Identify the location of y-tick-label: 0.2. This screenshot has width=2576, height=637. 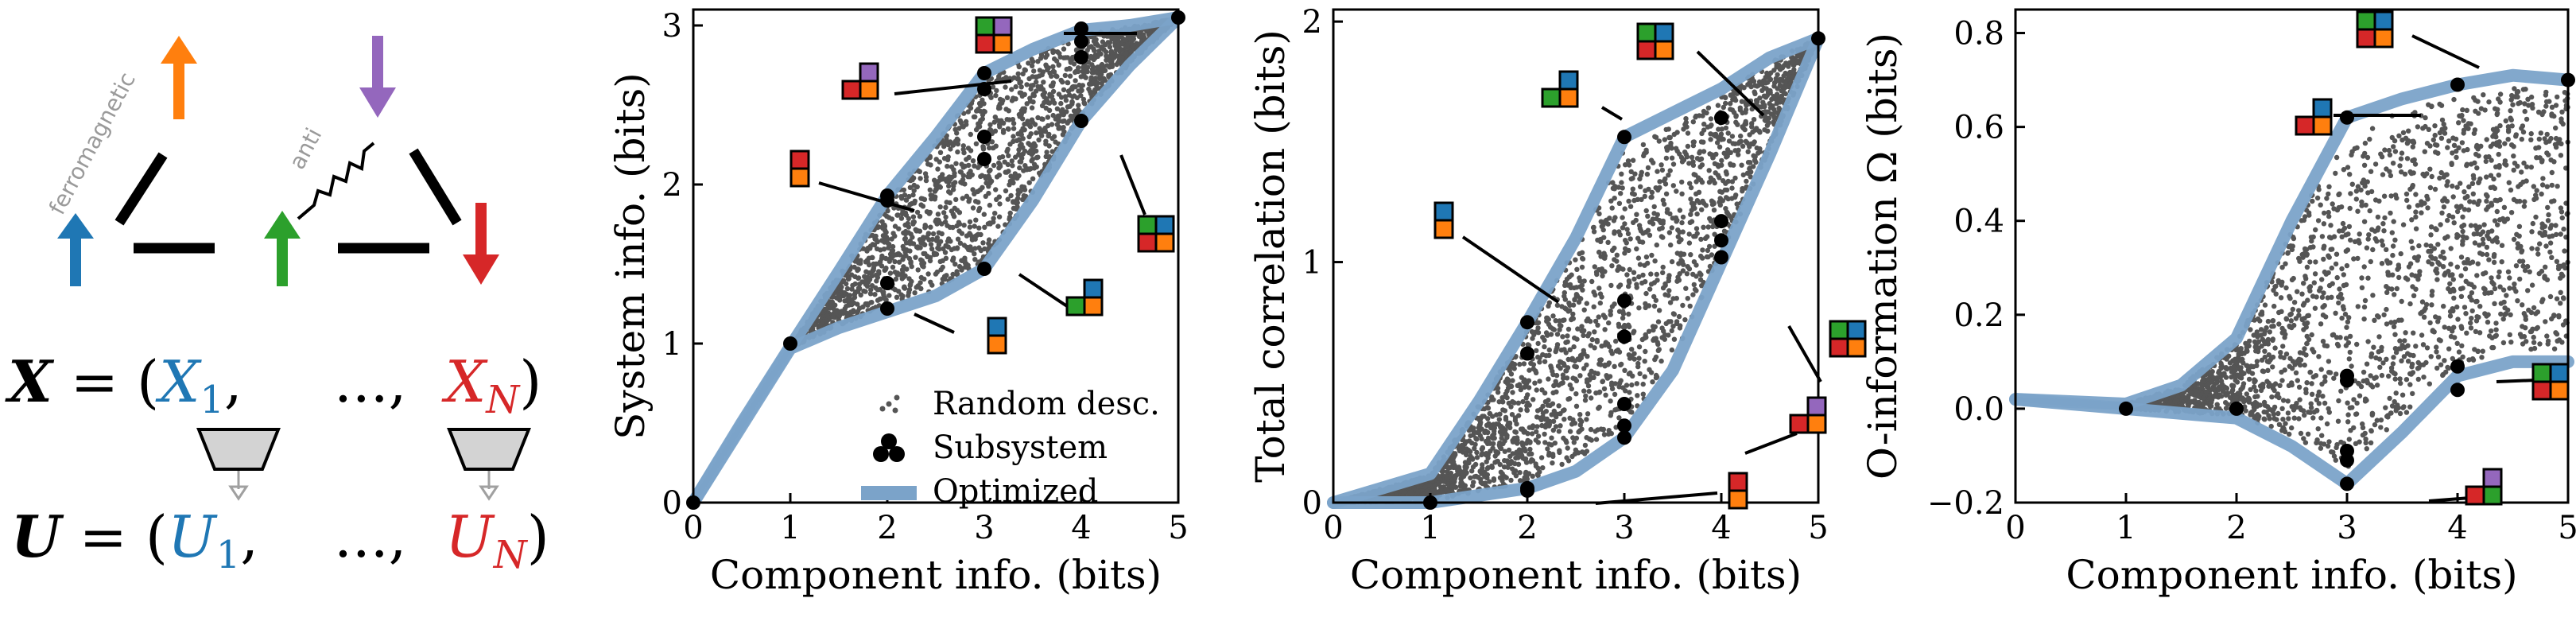
(1979, 315).